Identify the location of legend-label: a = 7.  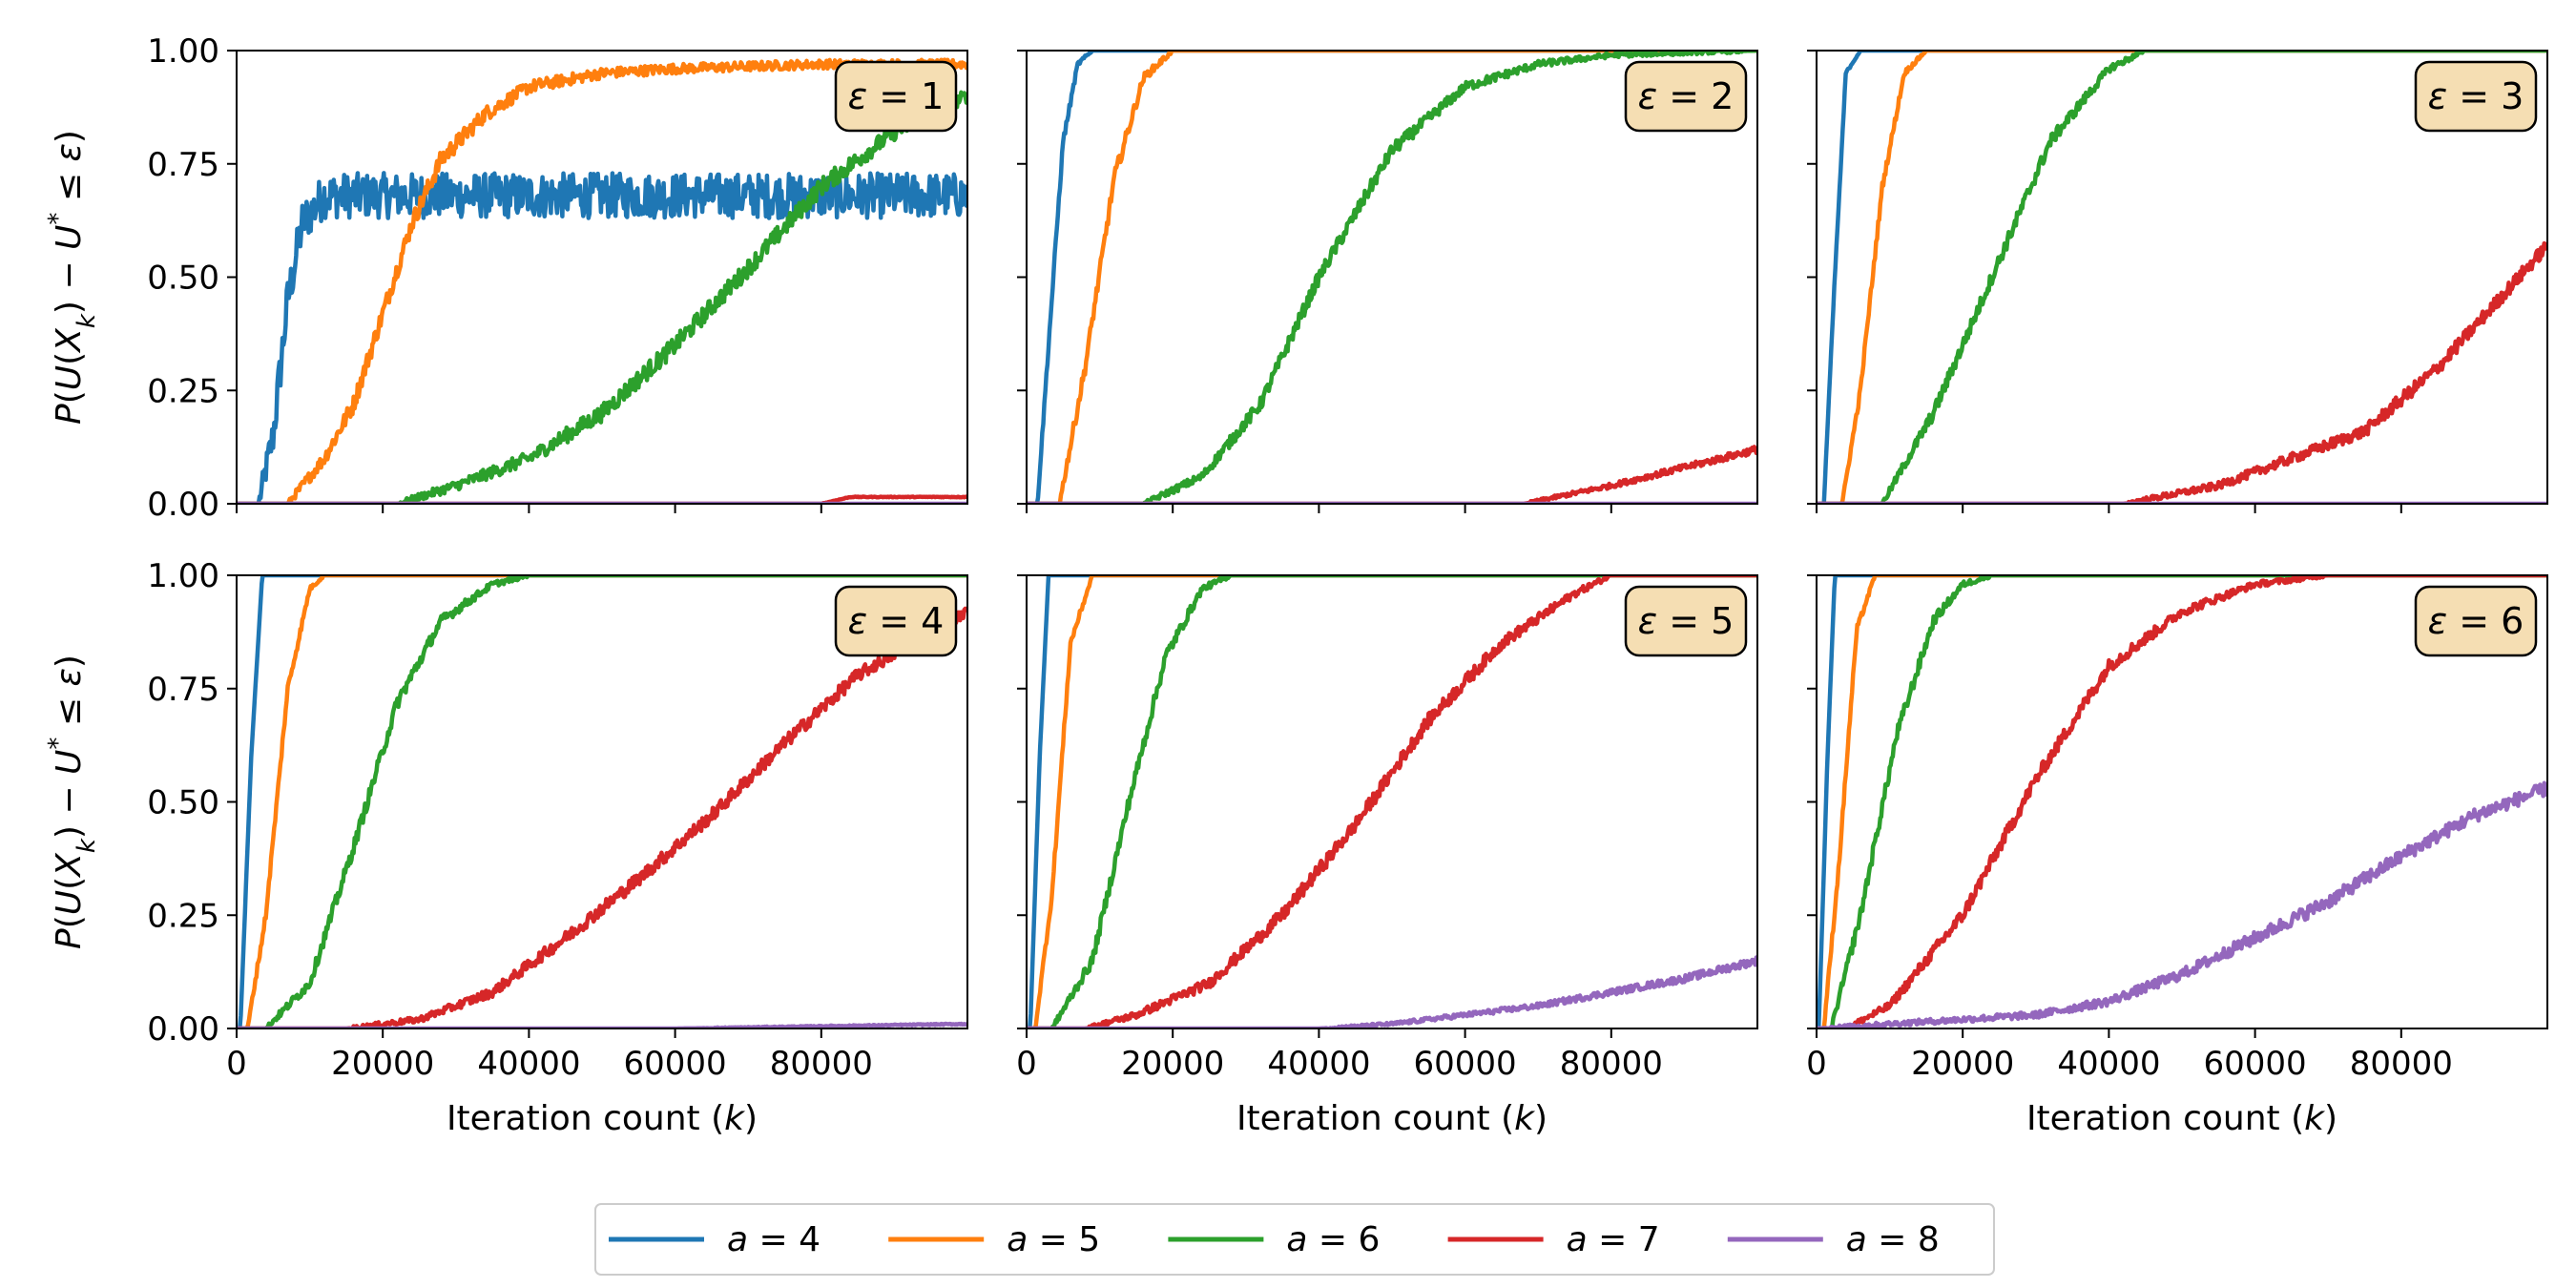
(1613, 1239).